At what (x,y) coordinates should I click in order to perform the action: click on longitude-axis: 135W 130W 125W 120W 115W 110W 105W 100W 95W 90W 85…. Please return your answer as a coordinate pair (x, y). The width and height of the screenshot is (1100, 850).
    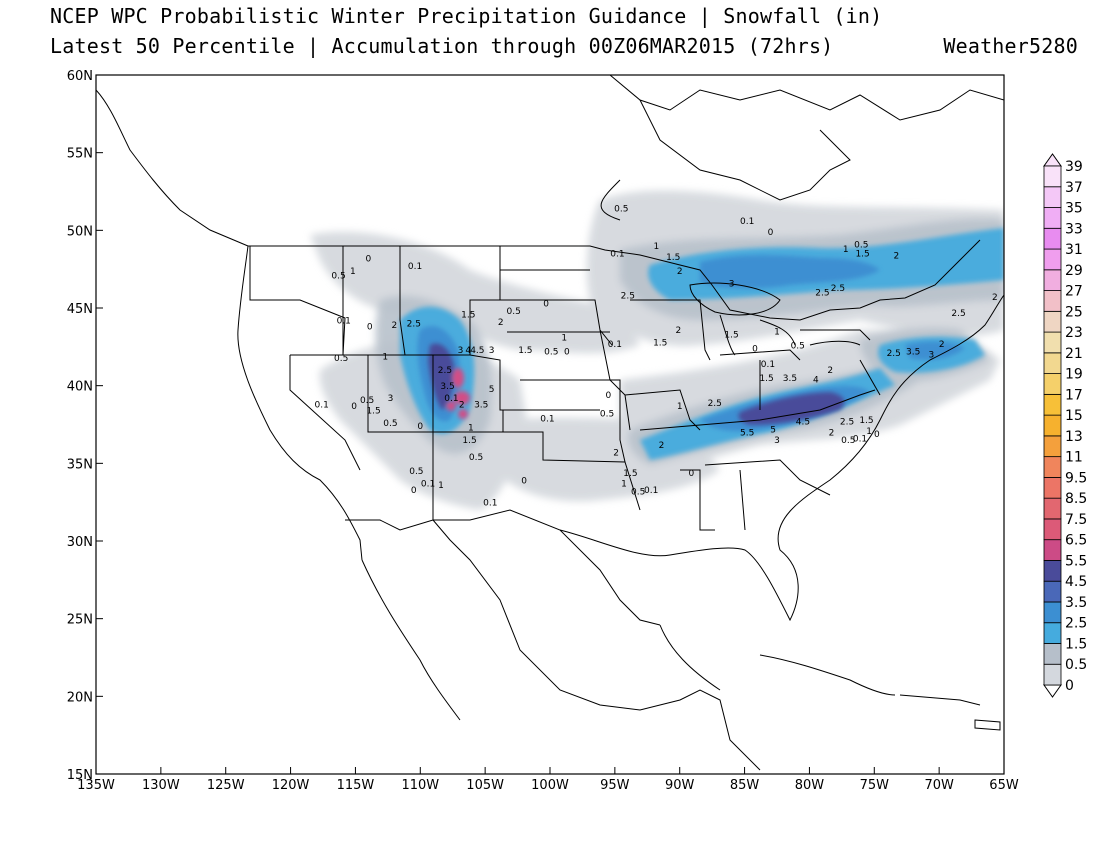
    Looking at the image, I should click on (548, 780).